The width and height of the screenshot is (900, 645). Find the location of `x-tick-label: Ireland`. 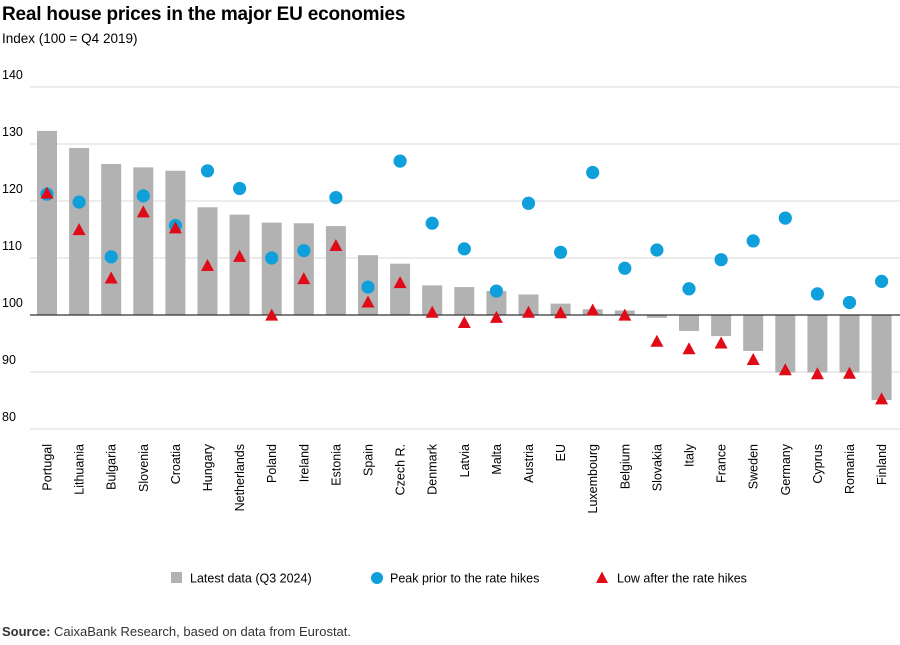

x-tick-label: Ireland is located at coordinates (304, 463).